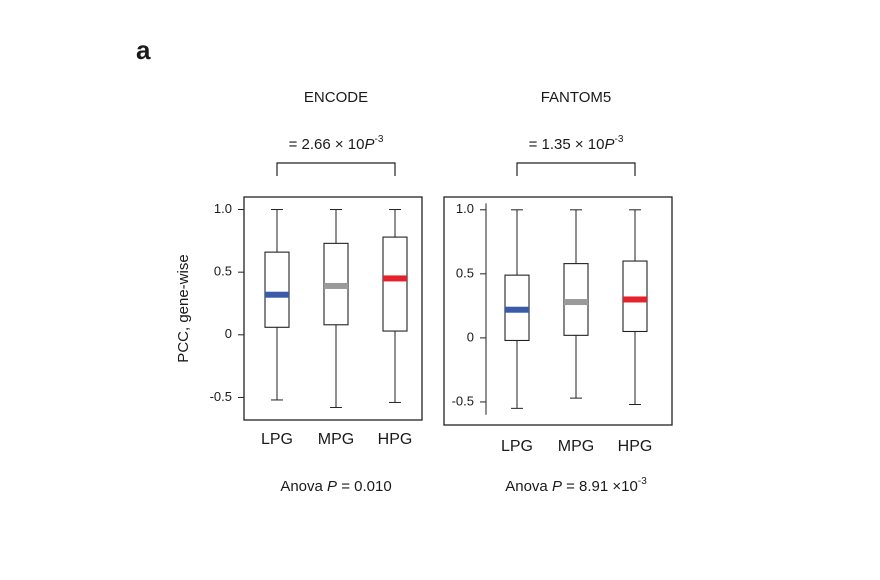 Image resolution: width=880 pixels, height=580 pixels. I want to click on chart-title: ENCODE, so click(336, 97).